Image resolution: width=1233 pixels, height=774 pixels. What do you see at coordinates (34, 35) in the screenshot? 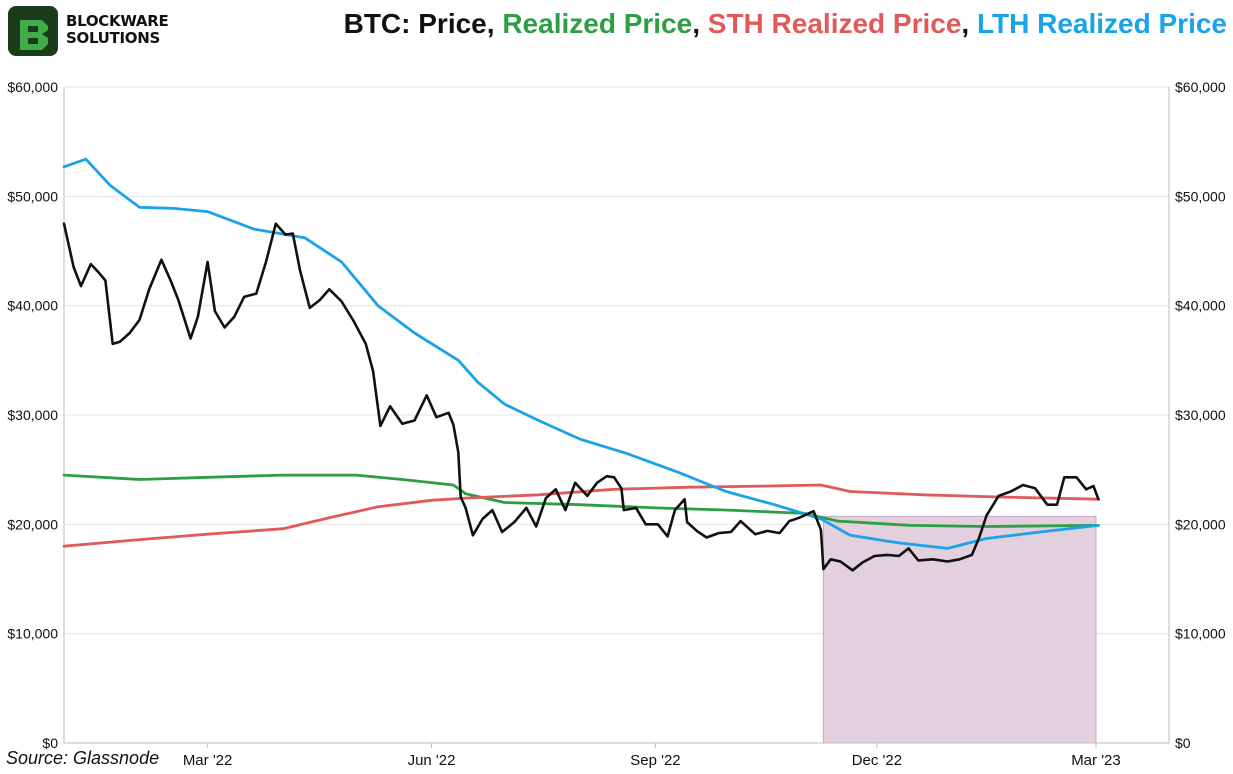
I see `logo-b-icon` at bounding box center [34, 35].